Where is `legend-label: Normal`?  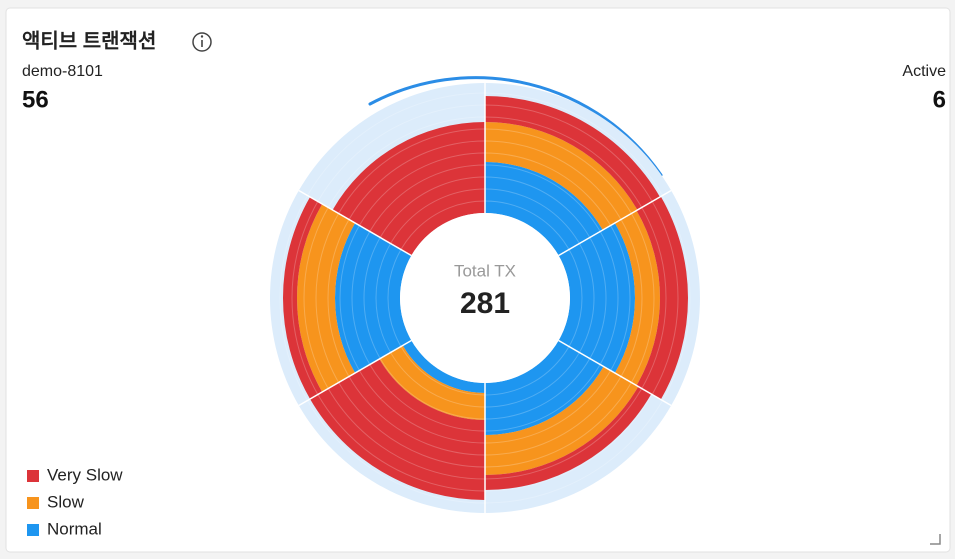
legend-label: Normal is located at coordinates (74, 528).